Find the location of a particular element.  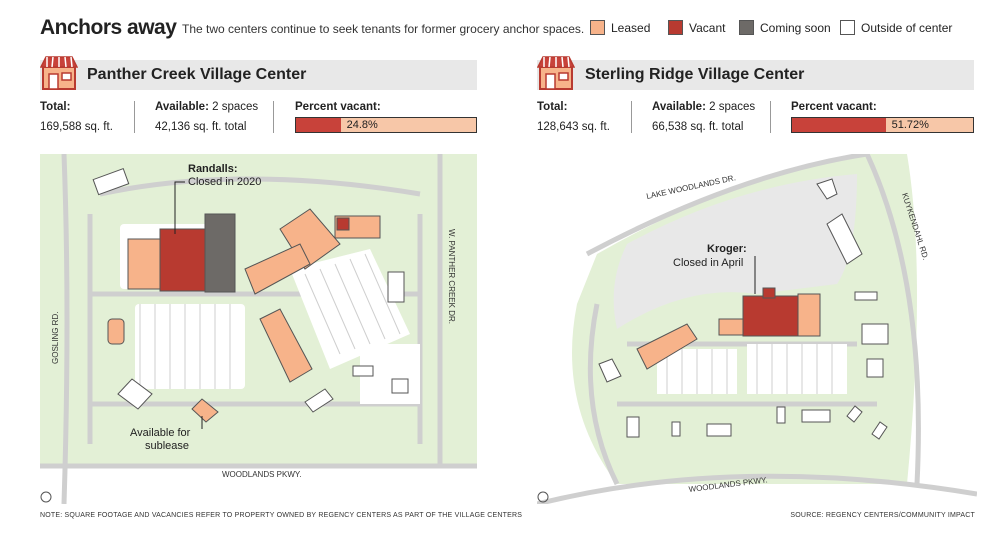

left-percent-text: 24.8% is located at coordinates (362, 125).